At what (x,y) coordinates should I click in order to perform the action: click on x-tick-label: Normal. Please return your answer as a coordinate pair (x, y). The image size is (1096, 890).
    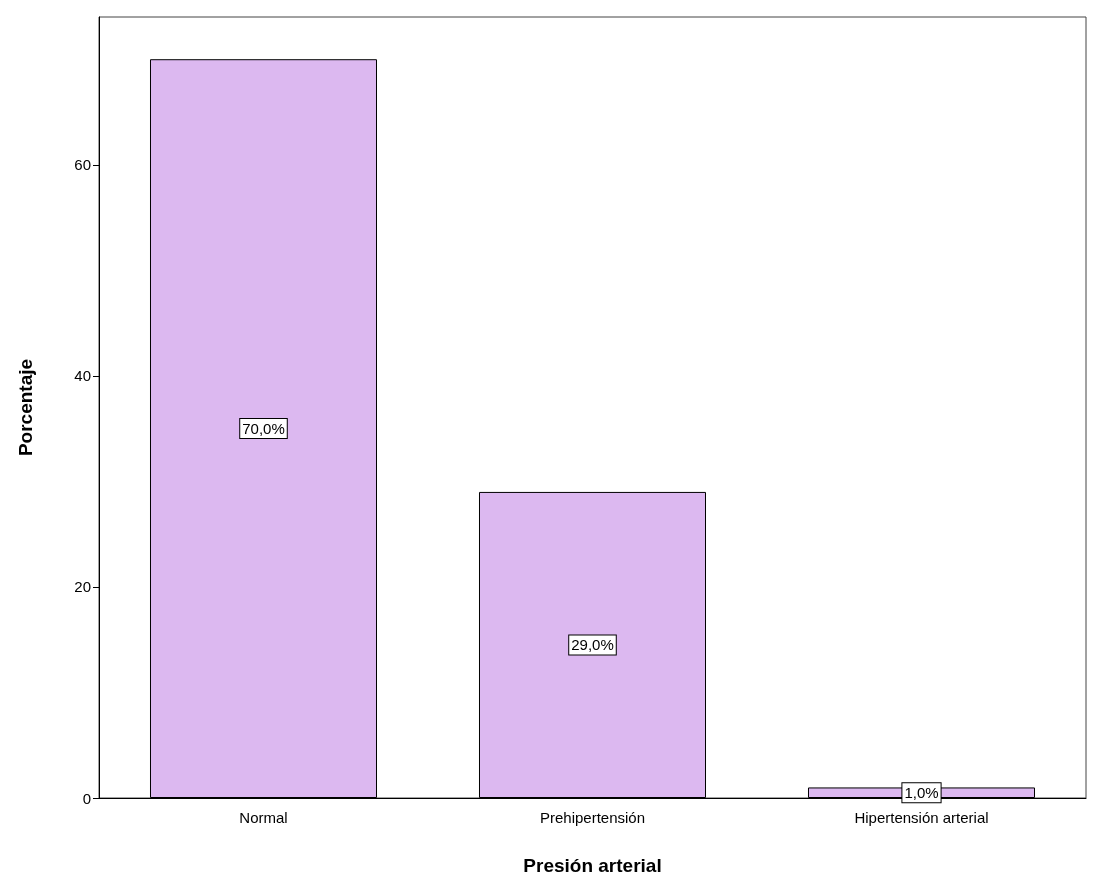
    Looking at the image, I should click on (263, 817).